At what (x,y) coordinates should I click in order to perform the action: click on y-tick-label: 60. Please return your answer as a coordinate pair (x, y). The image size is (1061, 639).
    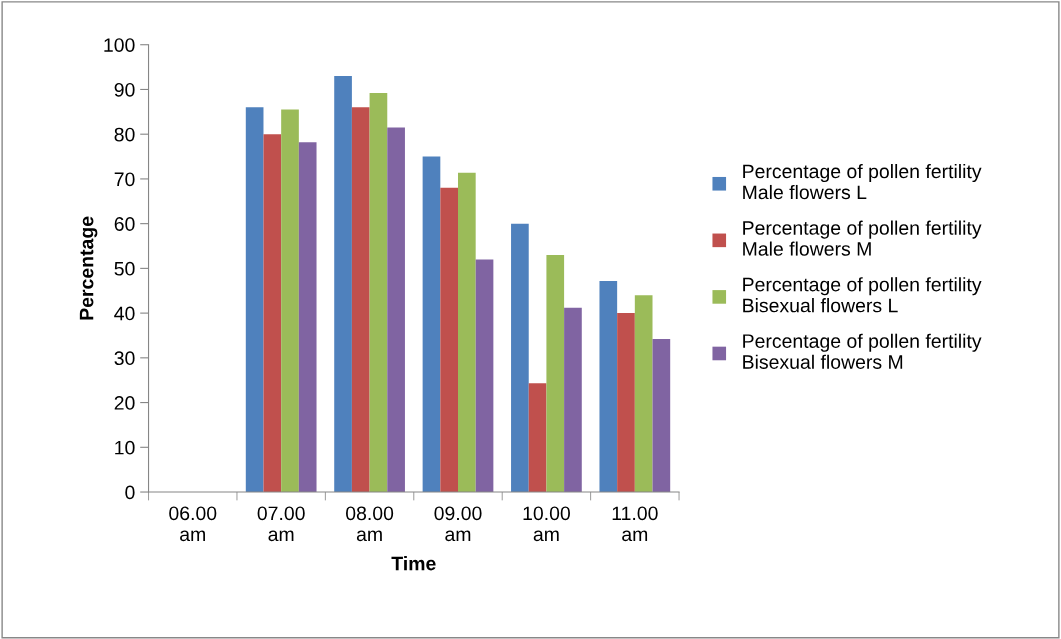
    Looking at the image, I should click on (124, 224).